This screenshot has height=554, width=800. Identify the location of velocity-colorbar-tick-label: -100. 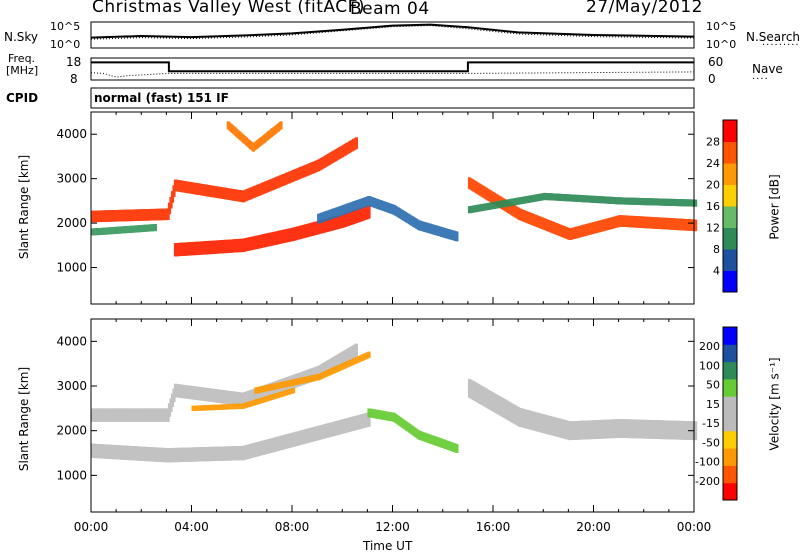
(707, 462).